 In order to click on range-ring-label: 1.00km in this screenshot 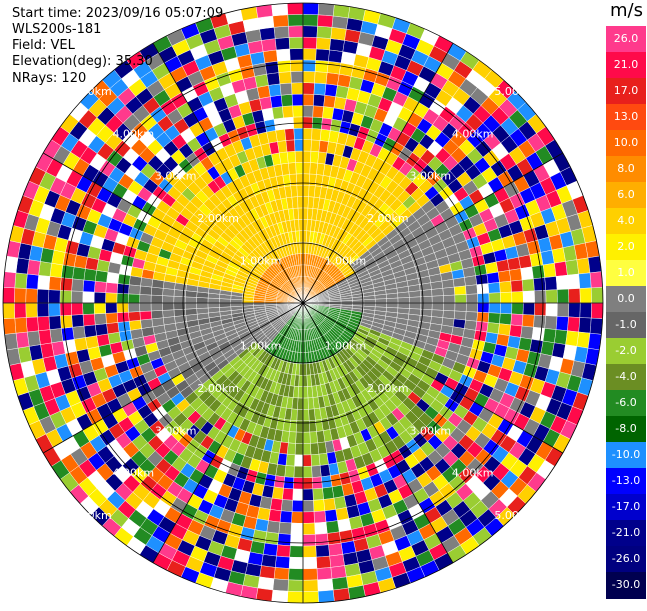, I will do `click(261, 345)`.